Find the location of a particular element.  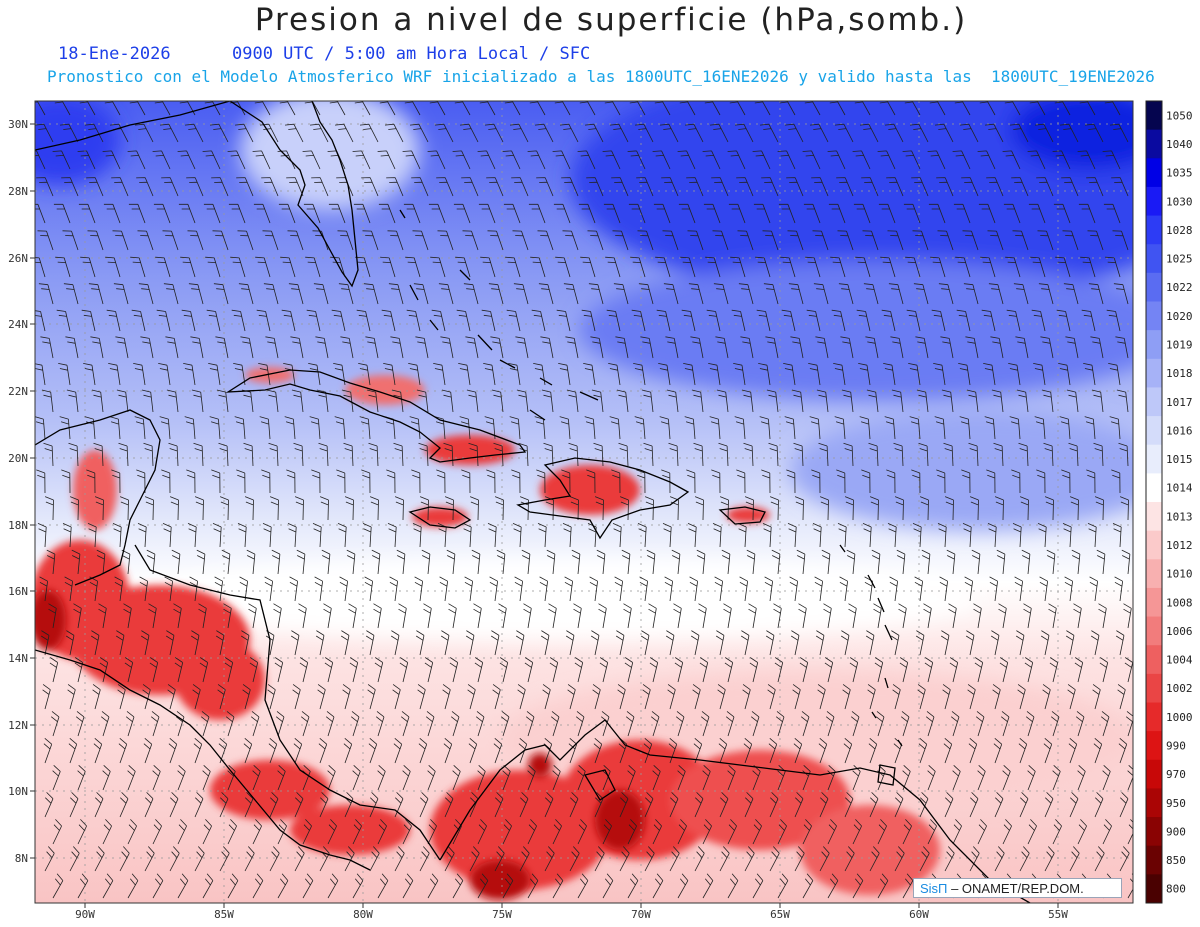

cuba-coast is located at coordinates (376, 416).